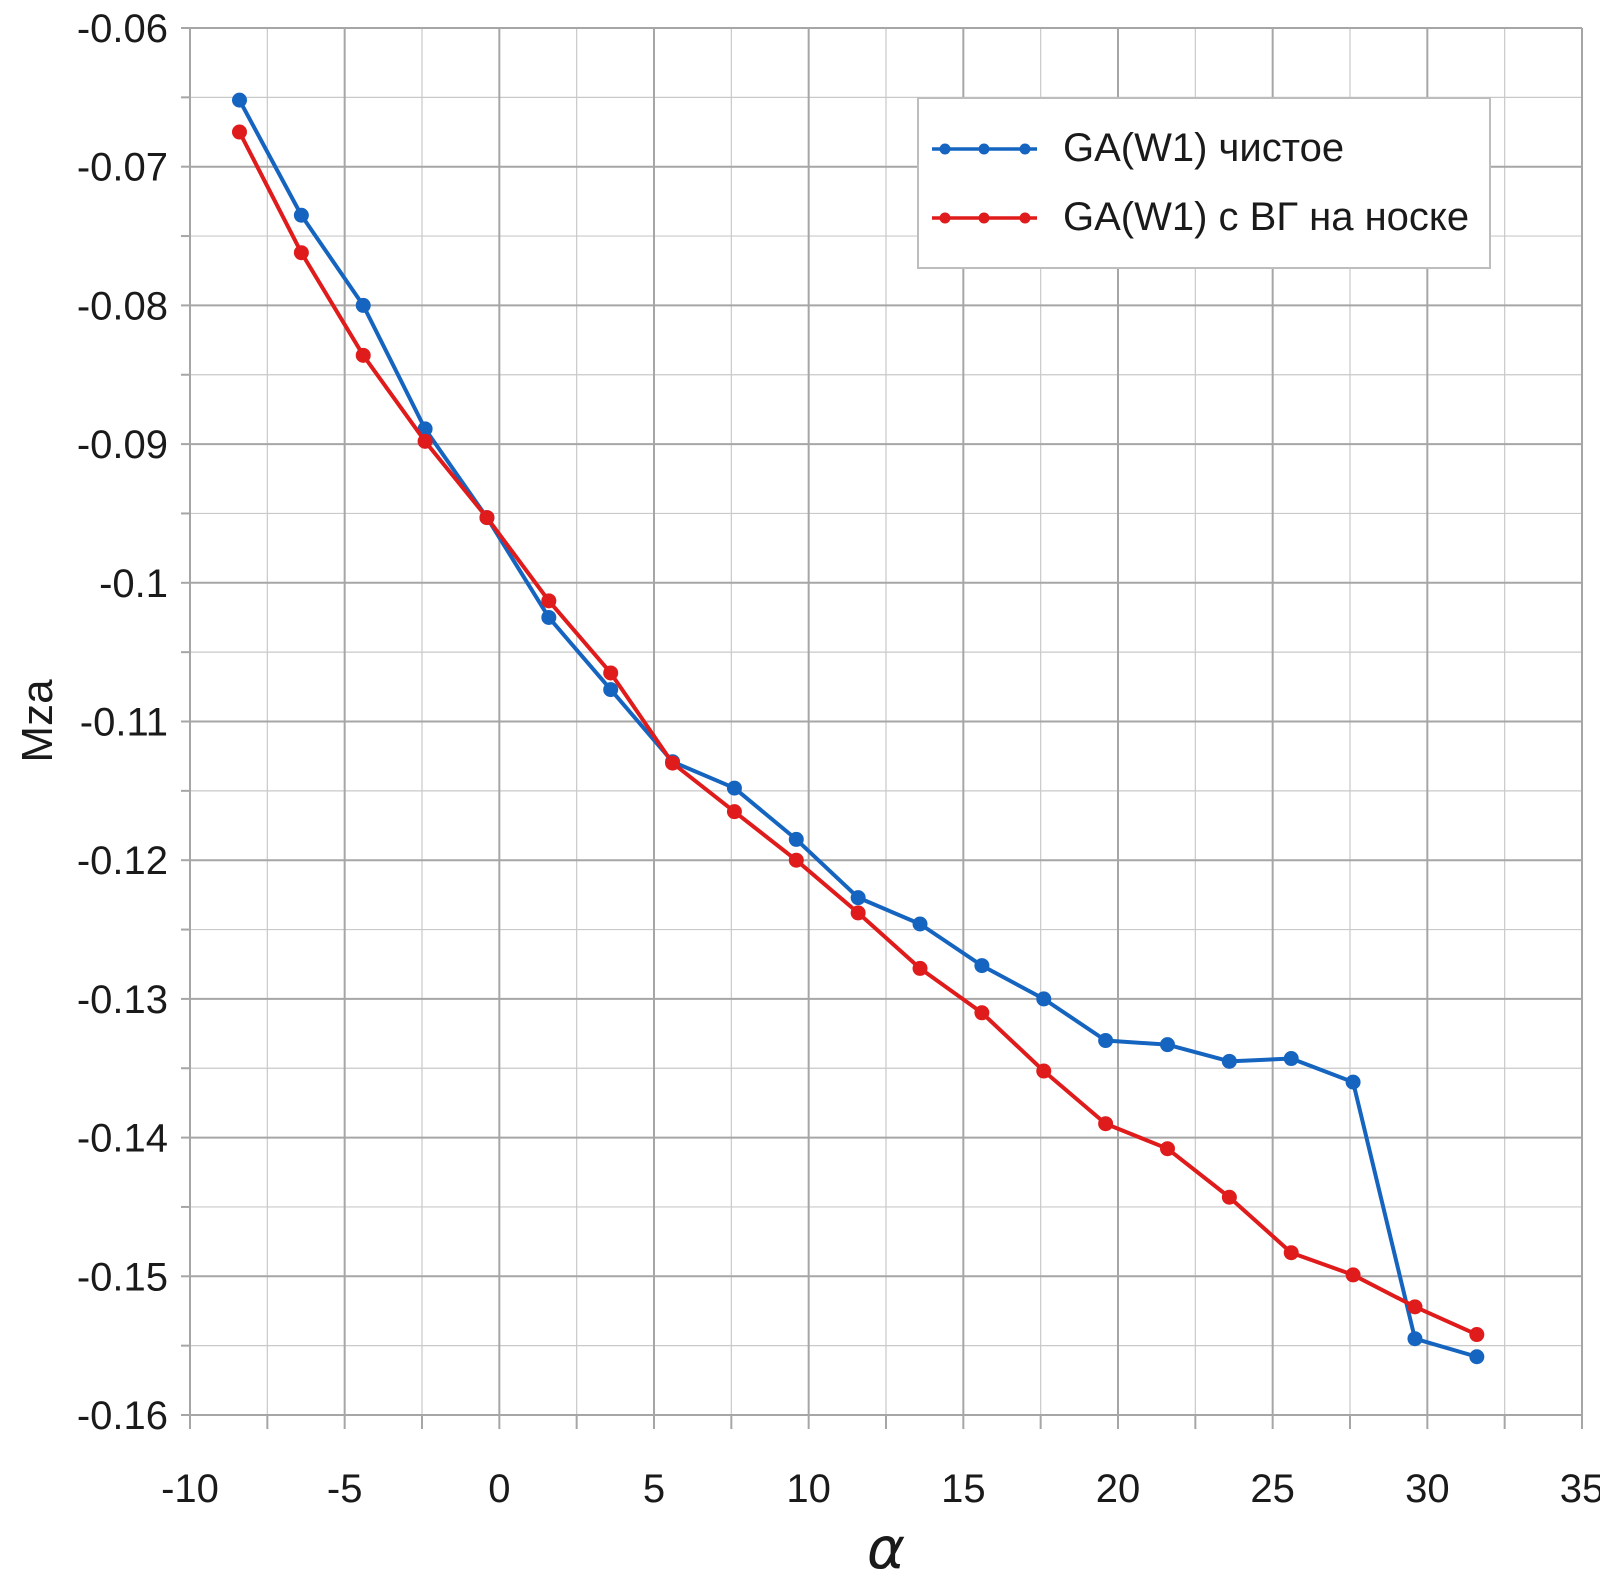 This screenshot has height=1579, width=1600. What do you see at coordinates (499, 1489) in the screenshot?
I see `x-tick-label: 0` at bounding box center [499, 1489].